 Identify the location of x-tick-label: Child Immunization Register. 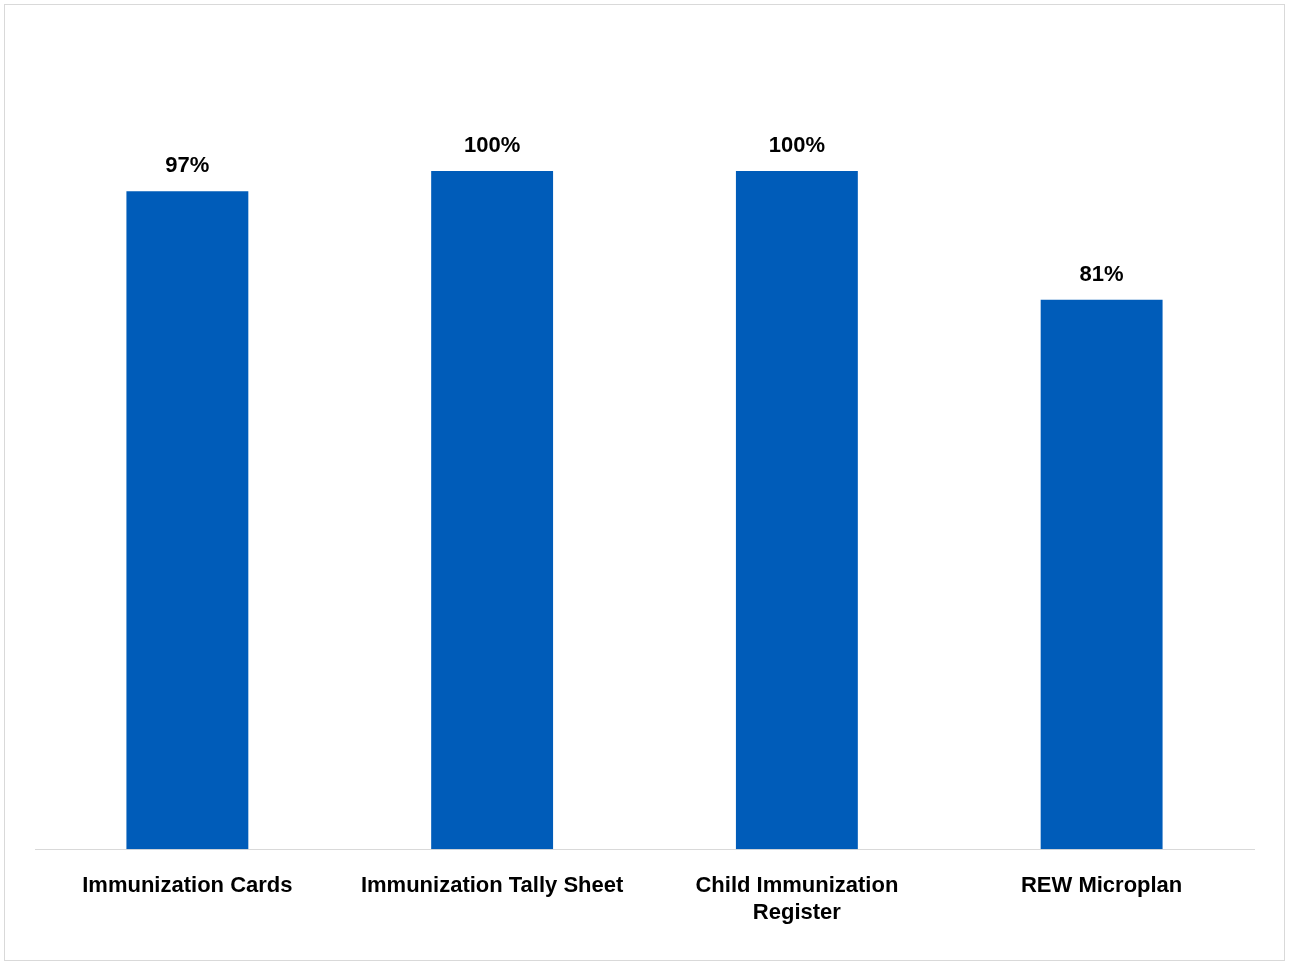
(797, 898).